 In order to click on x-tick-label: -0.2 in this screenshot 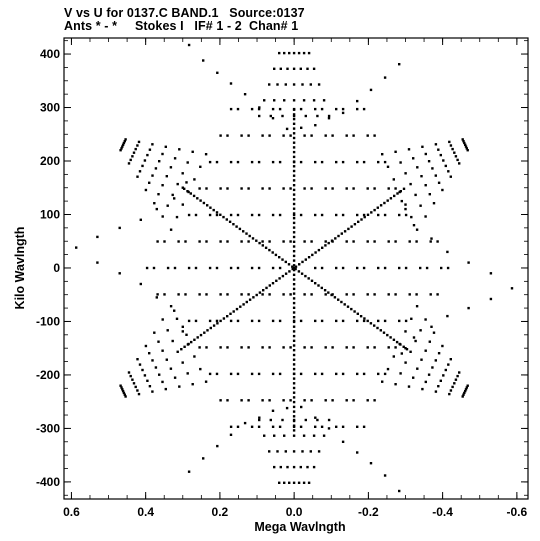, I will do `click(368, 512)`.